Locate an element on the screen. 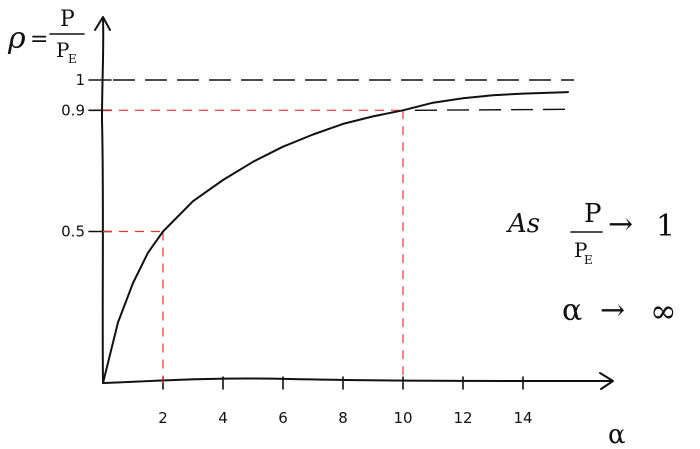 The width and height of the screenshot is (700, 449). x-tick-label: 2 is located at coordinates (163, 418).